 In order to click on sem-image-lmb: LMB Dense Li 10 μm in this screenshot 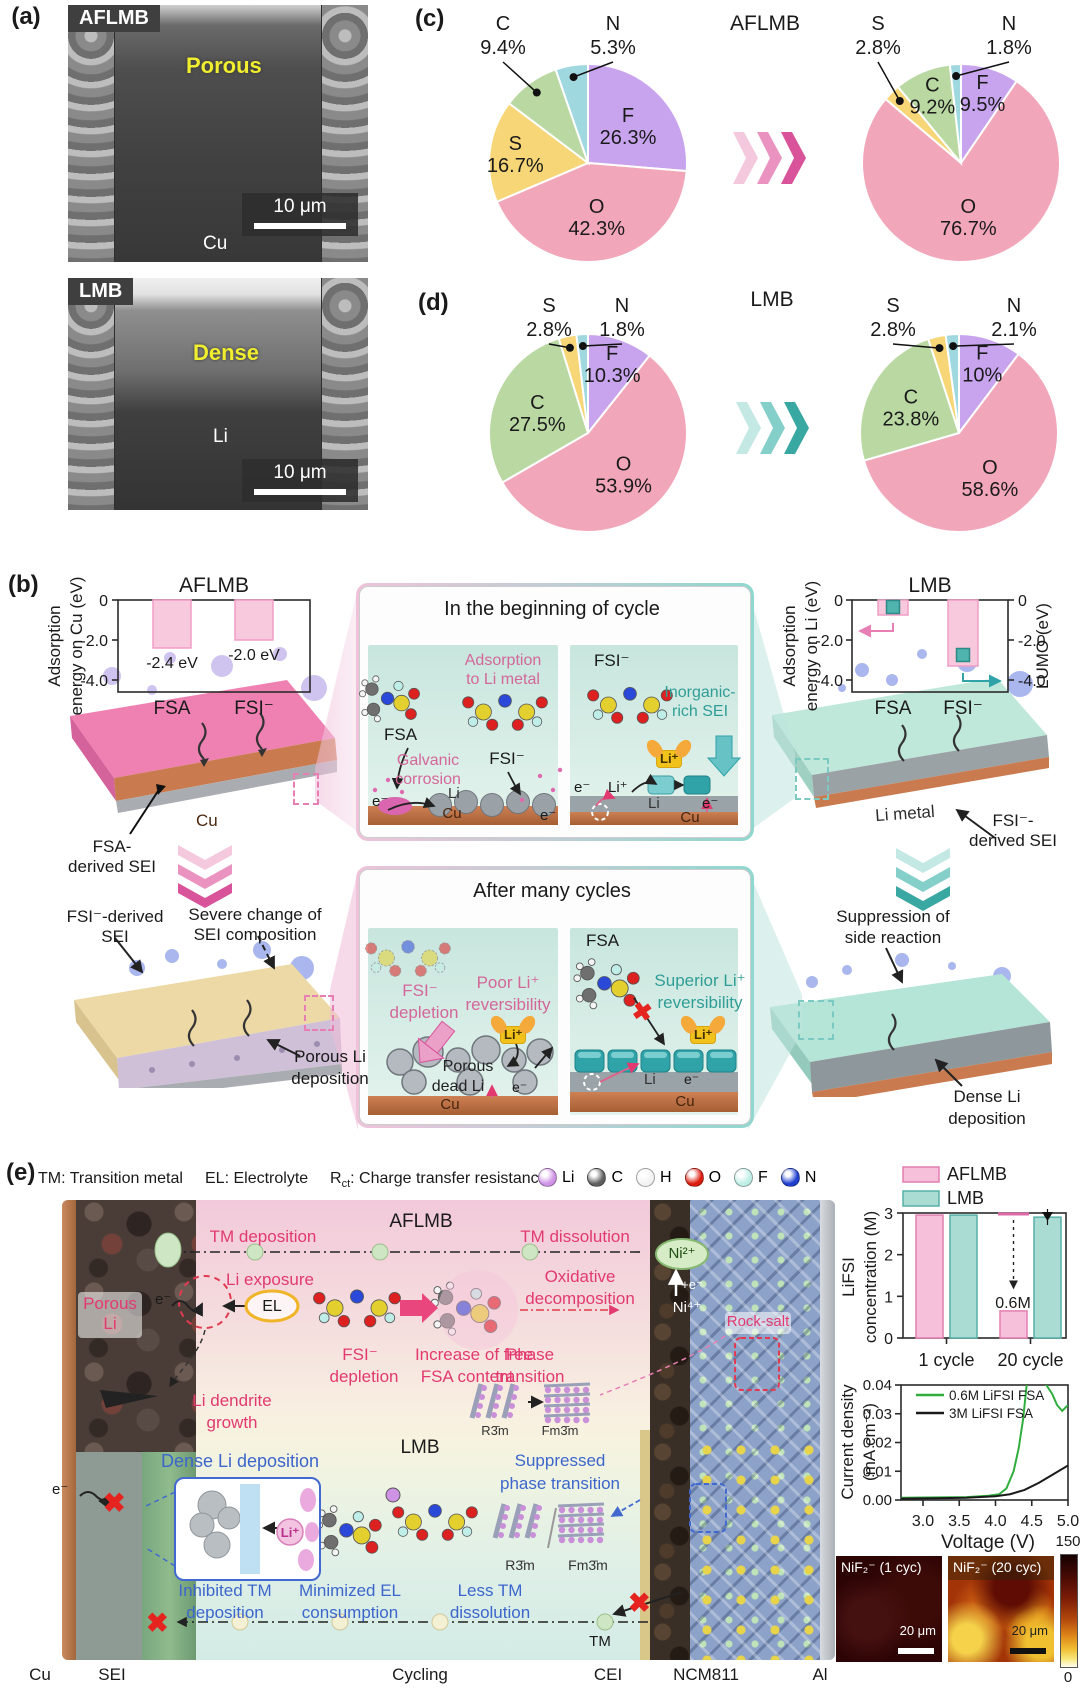, I will do `click(218, 394)`.